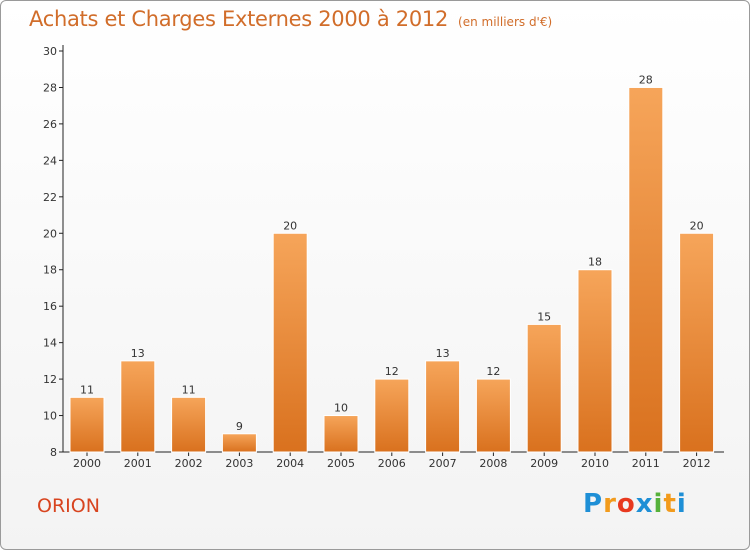 The width and height of the screenshot is (750, 550). Describe the element at coordinates (697, 463) in the screenshot. I see `x-tick-label: 2012` at that location.